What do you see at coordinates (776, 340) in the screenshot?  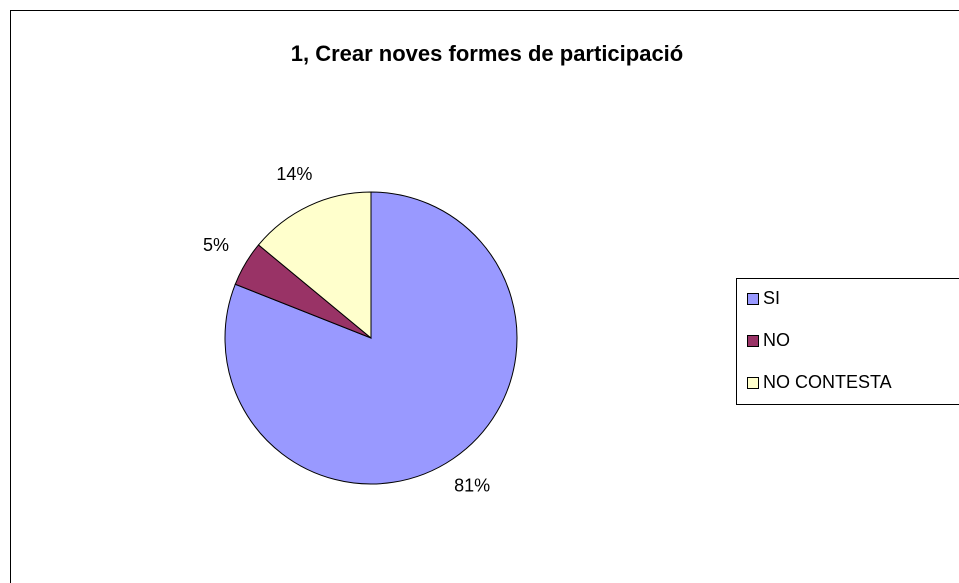 I see `legend-label: NO` at bounding box center [776, 340].